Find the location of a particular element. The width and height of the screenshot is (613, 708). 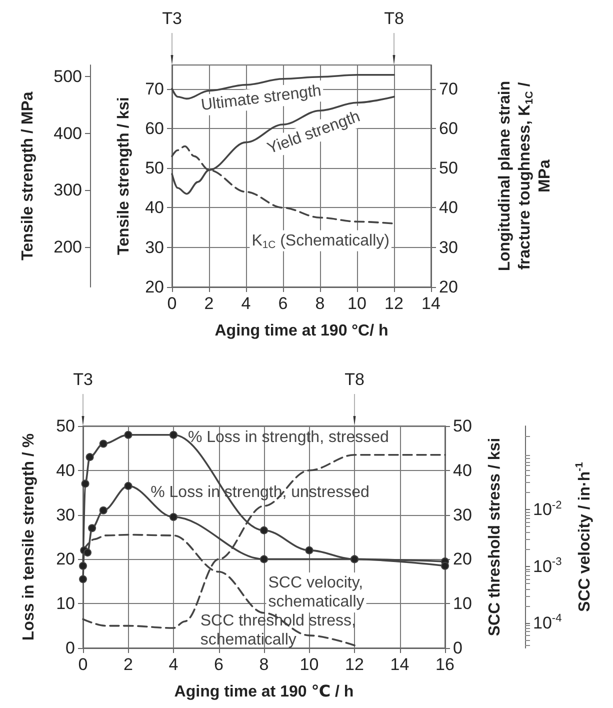

y2-tick-label: 60 is located at coordinates (448, 128).